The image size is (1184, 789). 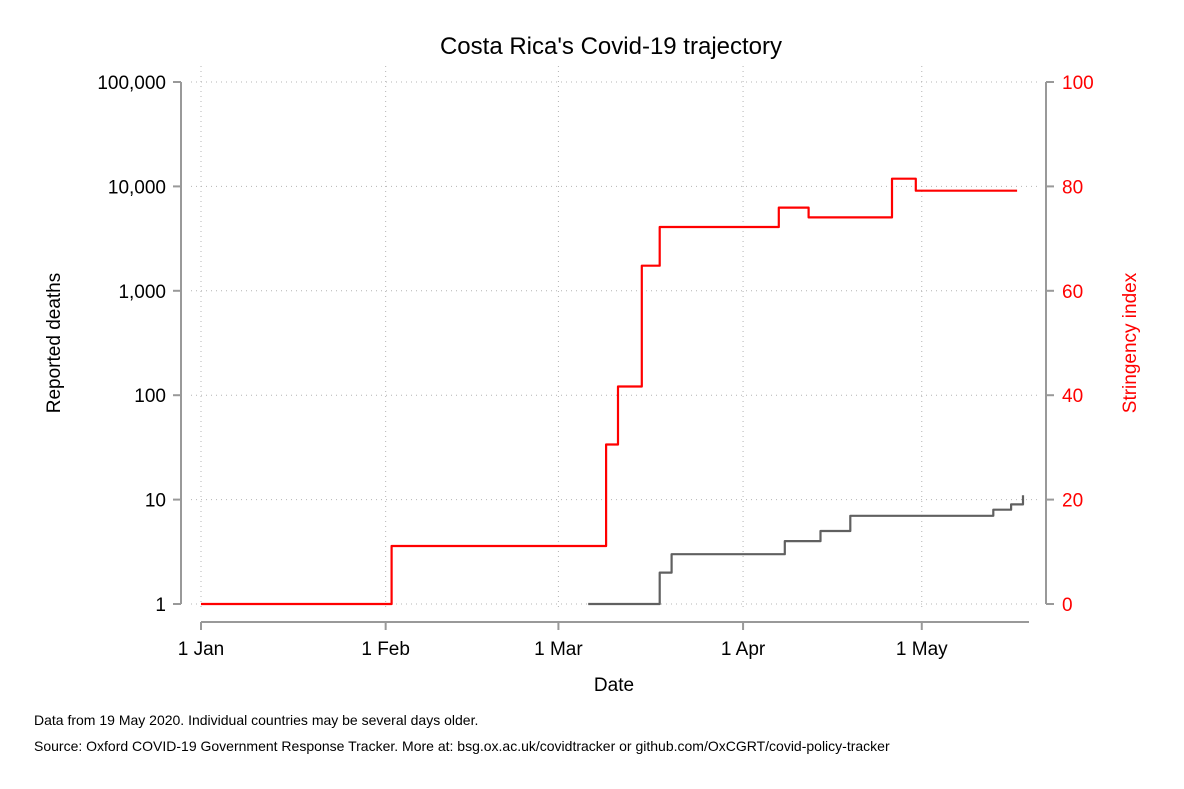 What do you see at coordinates (385, 649) in the screenshot?
I see `x-tick-label: 1 Feb` at bounding box center [385, 649].